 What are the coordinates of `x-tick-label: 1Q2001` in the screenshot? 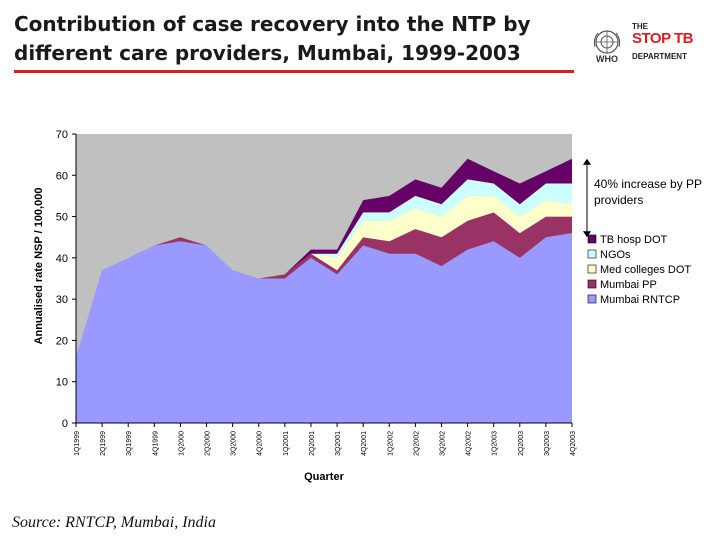 It's located at (286, 443).